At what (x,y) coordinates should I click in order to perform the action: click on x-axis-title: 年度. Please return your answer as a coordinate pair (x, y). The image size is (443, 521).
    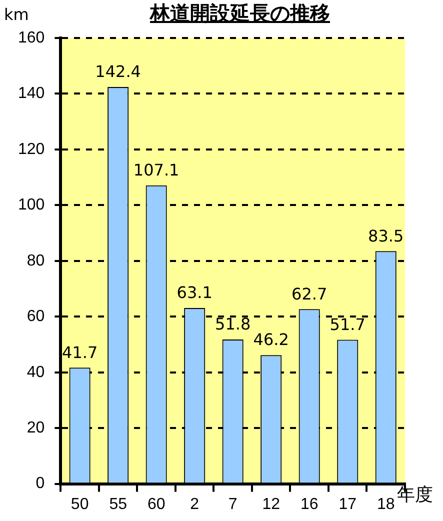
    Looking at the image, I should click on (415, 495).